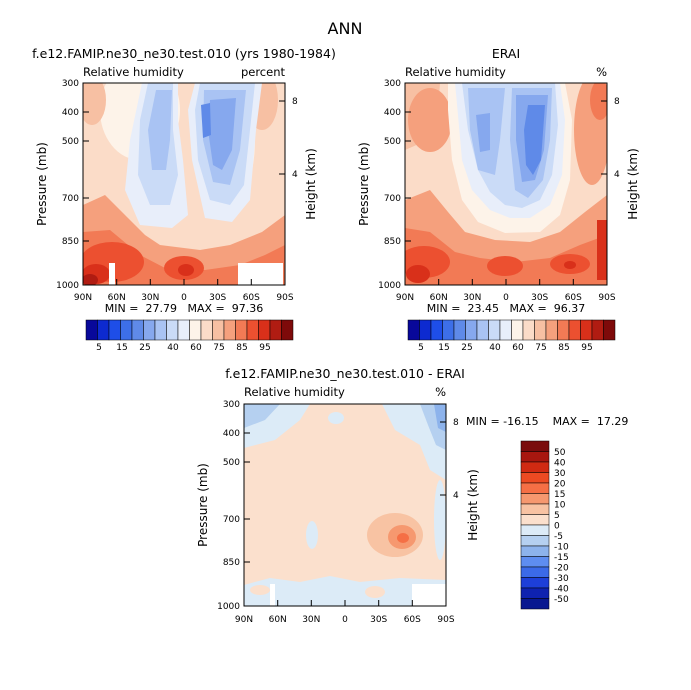 This screenshot has width=691, height=690. I want to click on colorbar-label: 30, so click(560, 474).